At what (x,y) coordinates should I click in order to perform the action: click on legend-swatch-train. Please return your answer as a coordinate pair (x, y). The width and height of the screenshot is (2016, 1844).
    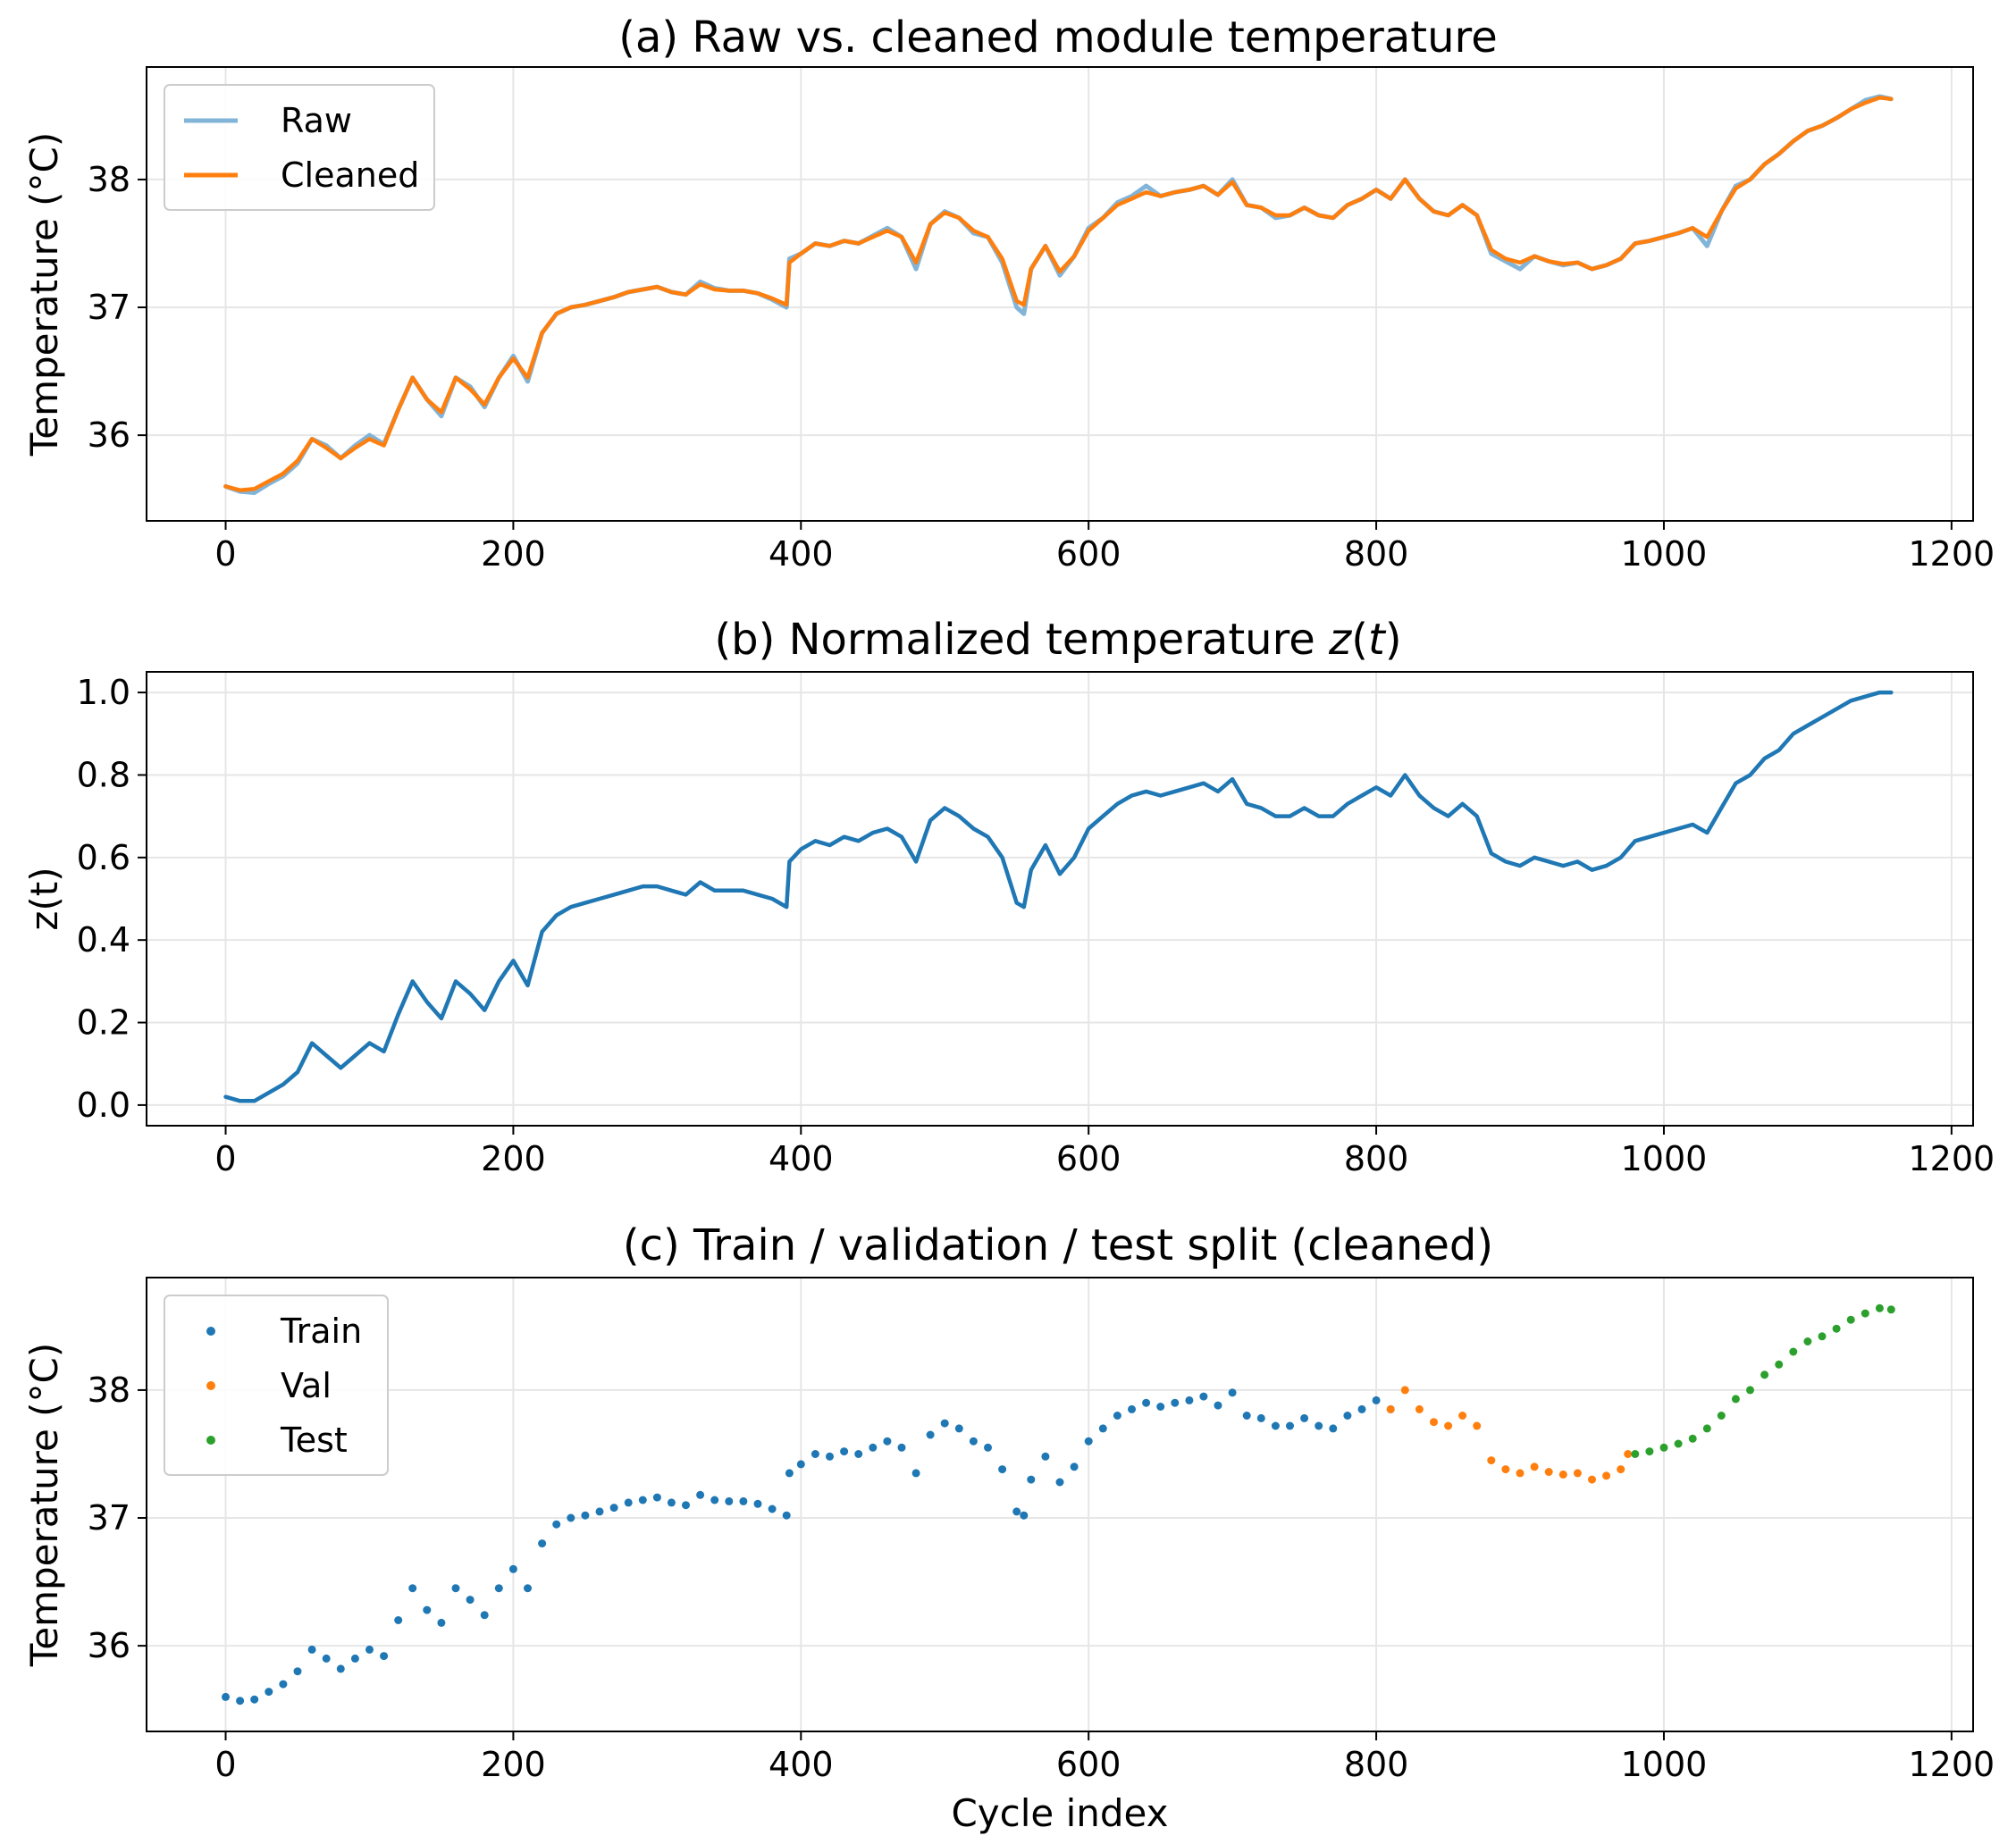
    Looking at the image, I should click on (210, 1332).